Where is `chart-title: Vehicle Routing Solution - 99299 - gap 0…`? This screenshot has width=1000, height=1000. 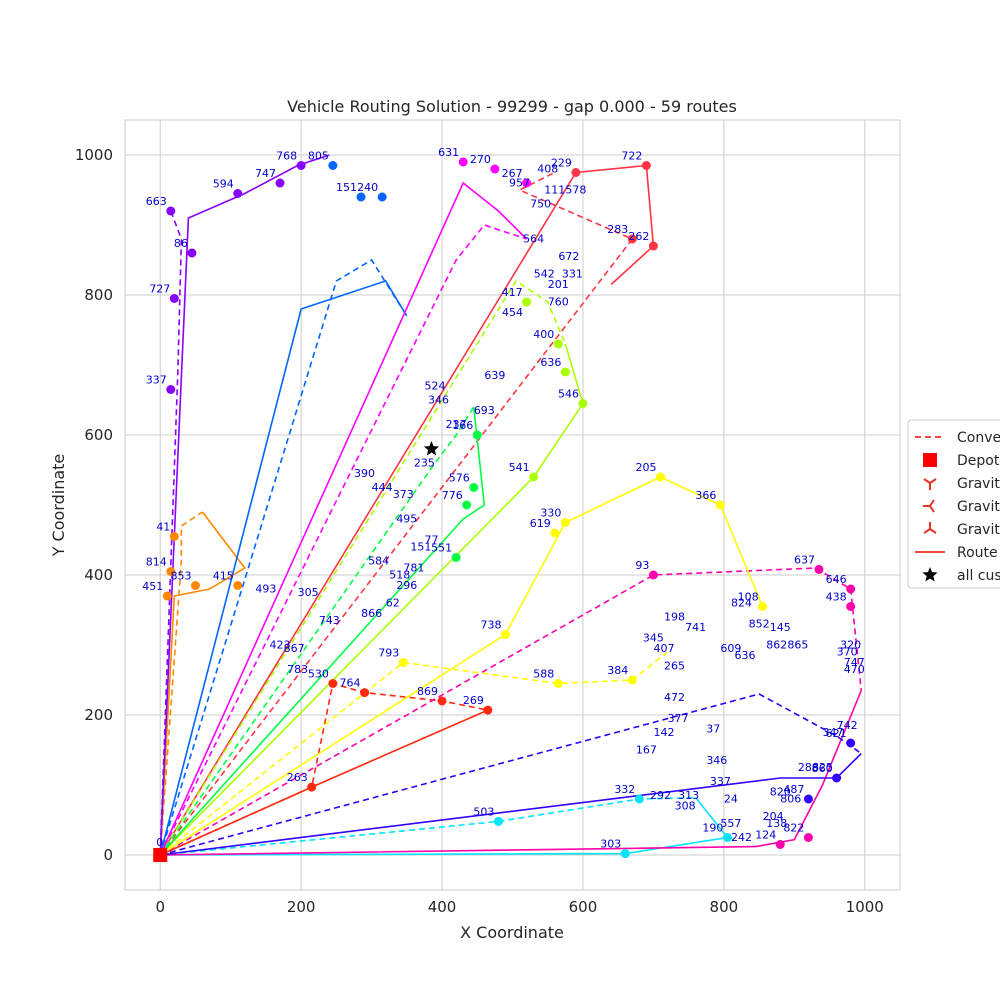 chart-title: Vehicle Routing Solution - 99299 - gap 0… is located at coordinates (512, 106).